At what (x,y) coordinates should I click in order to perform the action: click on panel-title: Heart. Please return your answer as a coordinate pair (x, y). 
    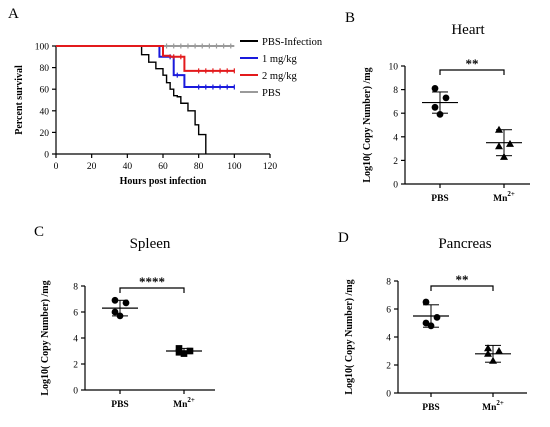
    Looking at the image, I should click on (468, 30).